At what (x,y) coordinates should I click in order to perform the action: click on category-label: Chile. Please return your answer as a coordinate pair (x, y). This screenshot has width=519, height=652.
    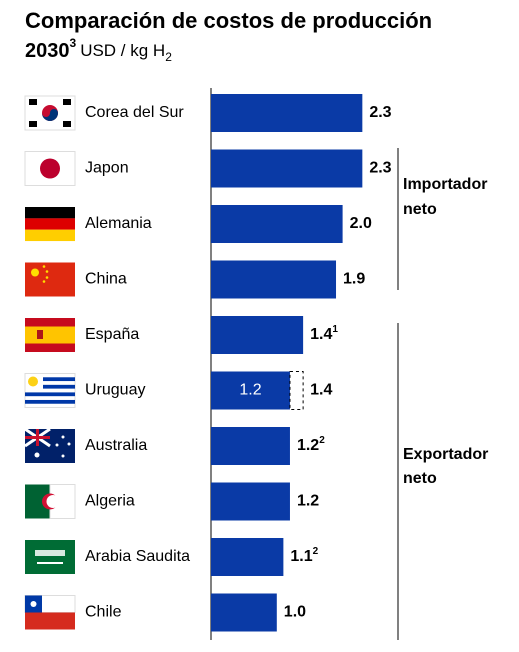
    Looking at the image, I should click on (103, 612).